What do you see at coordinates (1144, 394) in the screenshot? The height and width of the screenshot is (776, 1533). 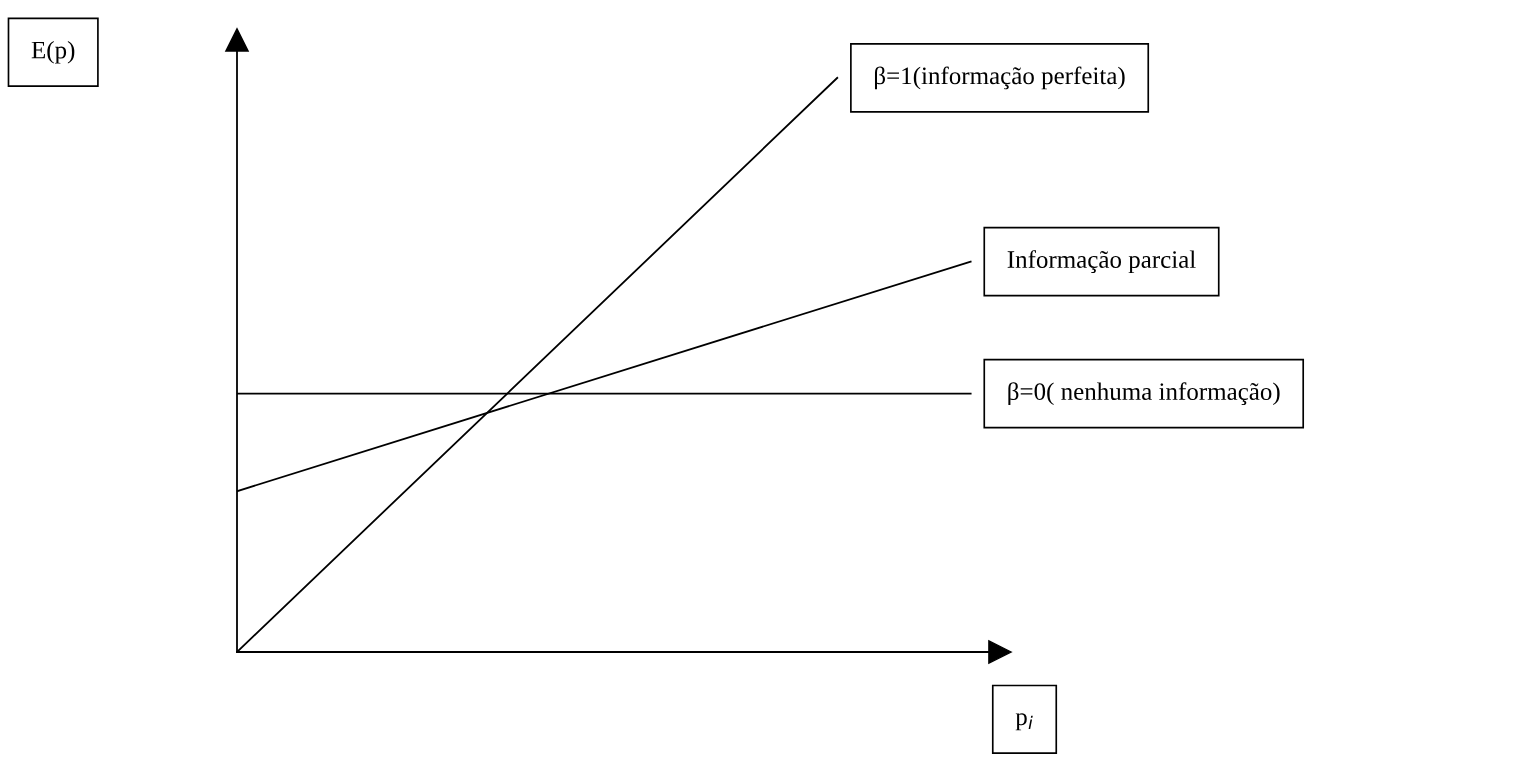 I see `series-label: β=0( nenhuma informação)` at bounding box center [1144, 394].